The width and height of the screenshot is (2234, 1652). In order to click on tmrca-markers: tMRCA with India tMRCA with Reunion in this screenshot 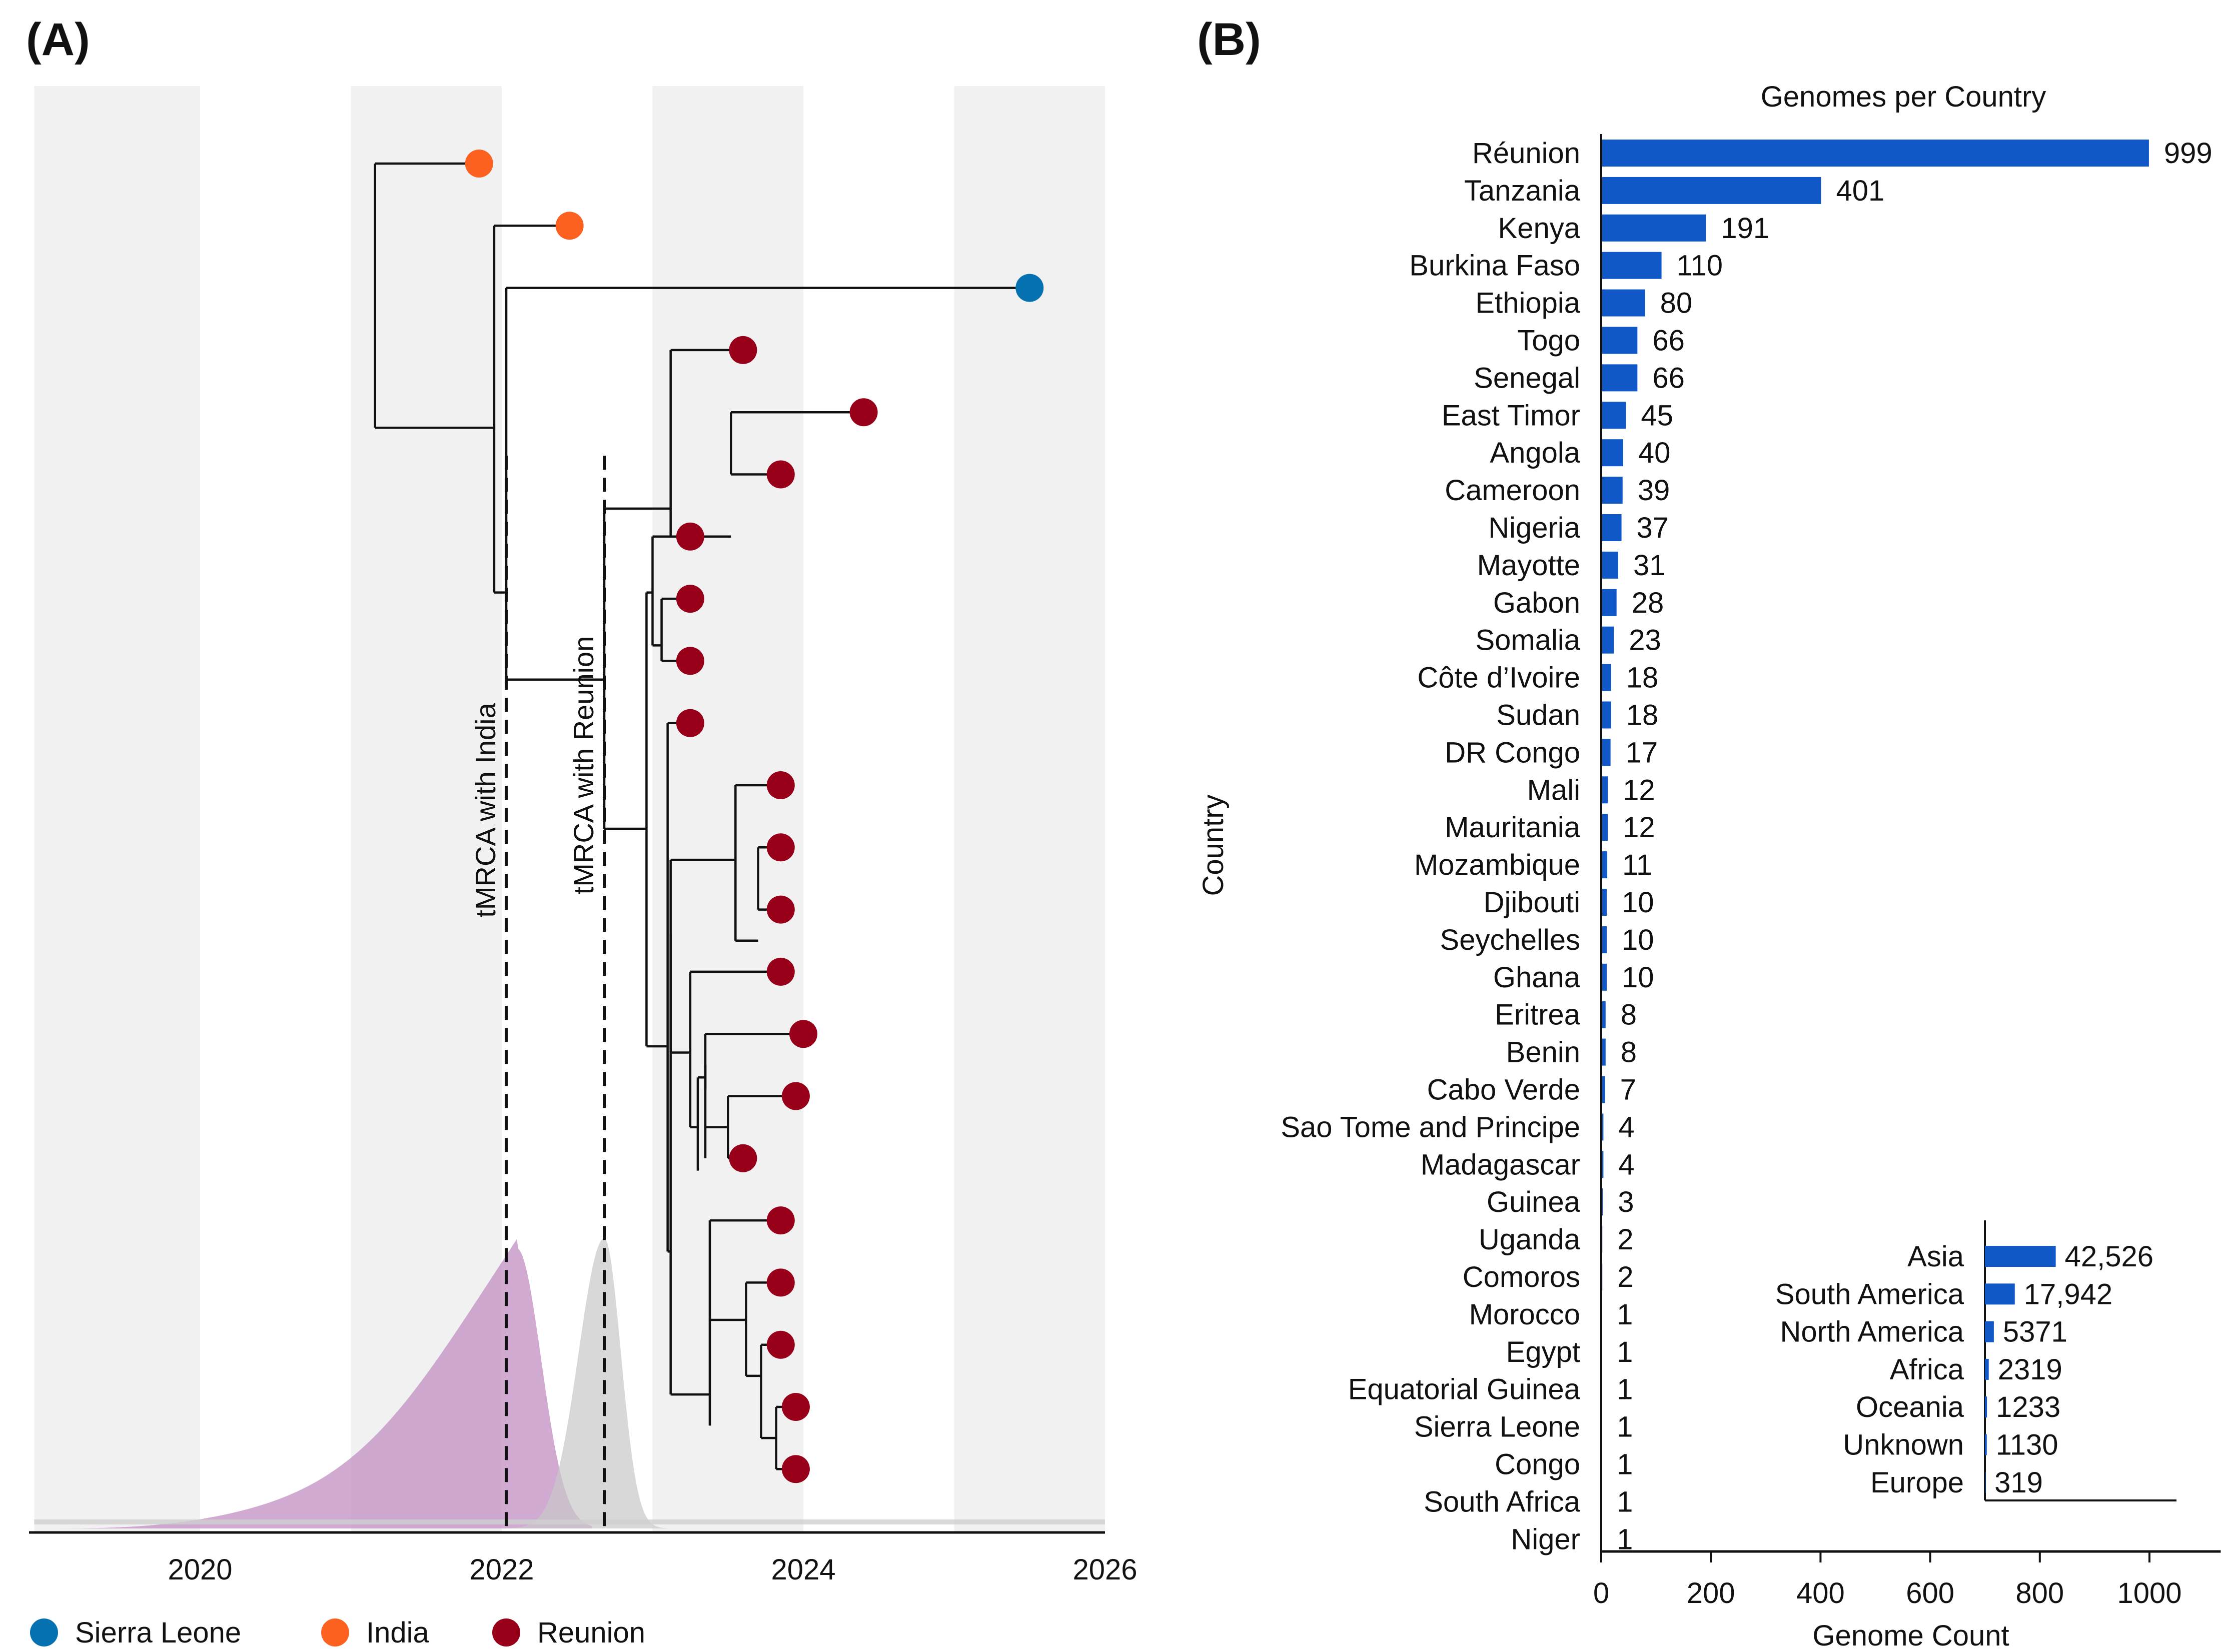, I will do `click(538, 994)`.